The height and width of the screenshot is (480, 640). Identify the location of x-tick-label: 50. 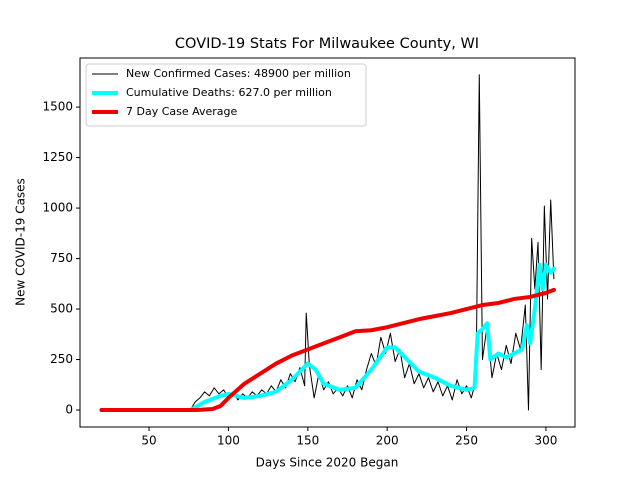
(148, 441).